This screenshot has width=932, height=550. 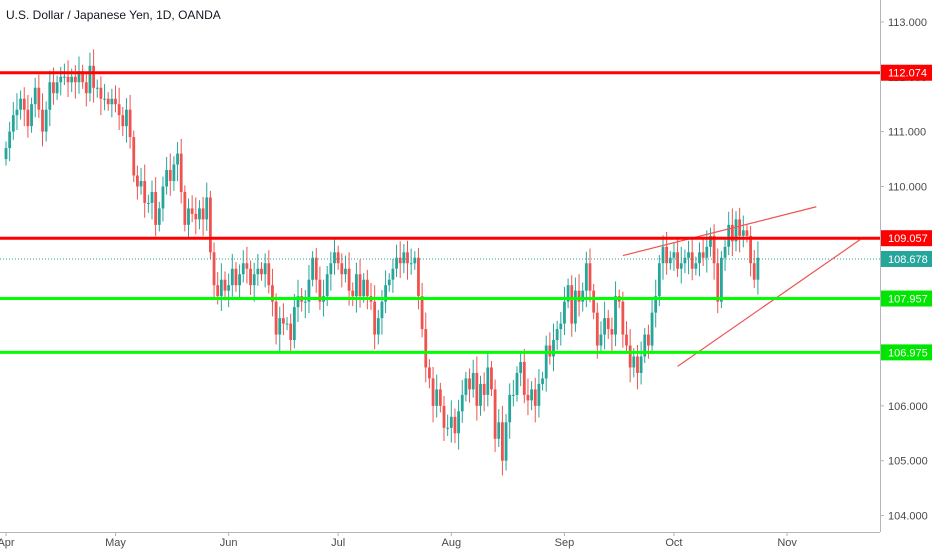 What do you see at coordinates (565, 543) in the screenshot?
I see `time-tick-label: Sep` at bounding box center [565, 543].